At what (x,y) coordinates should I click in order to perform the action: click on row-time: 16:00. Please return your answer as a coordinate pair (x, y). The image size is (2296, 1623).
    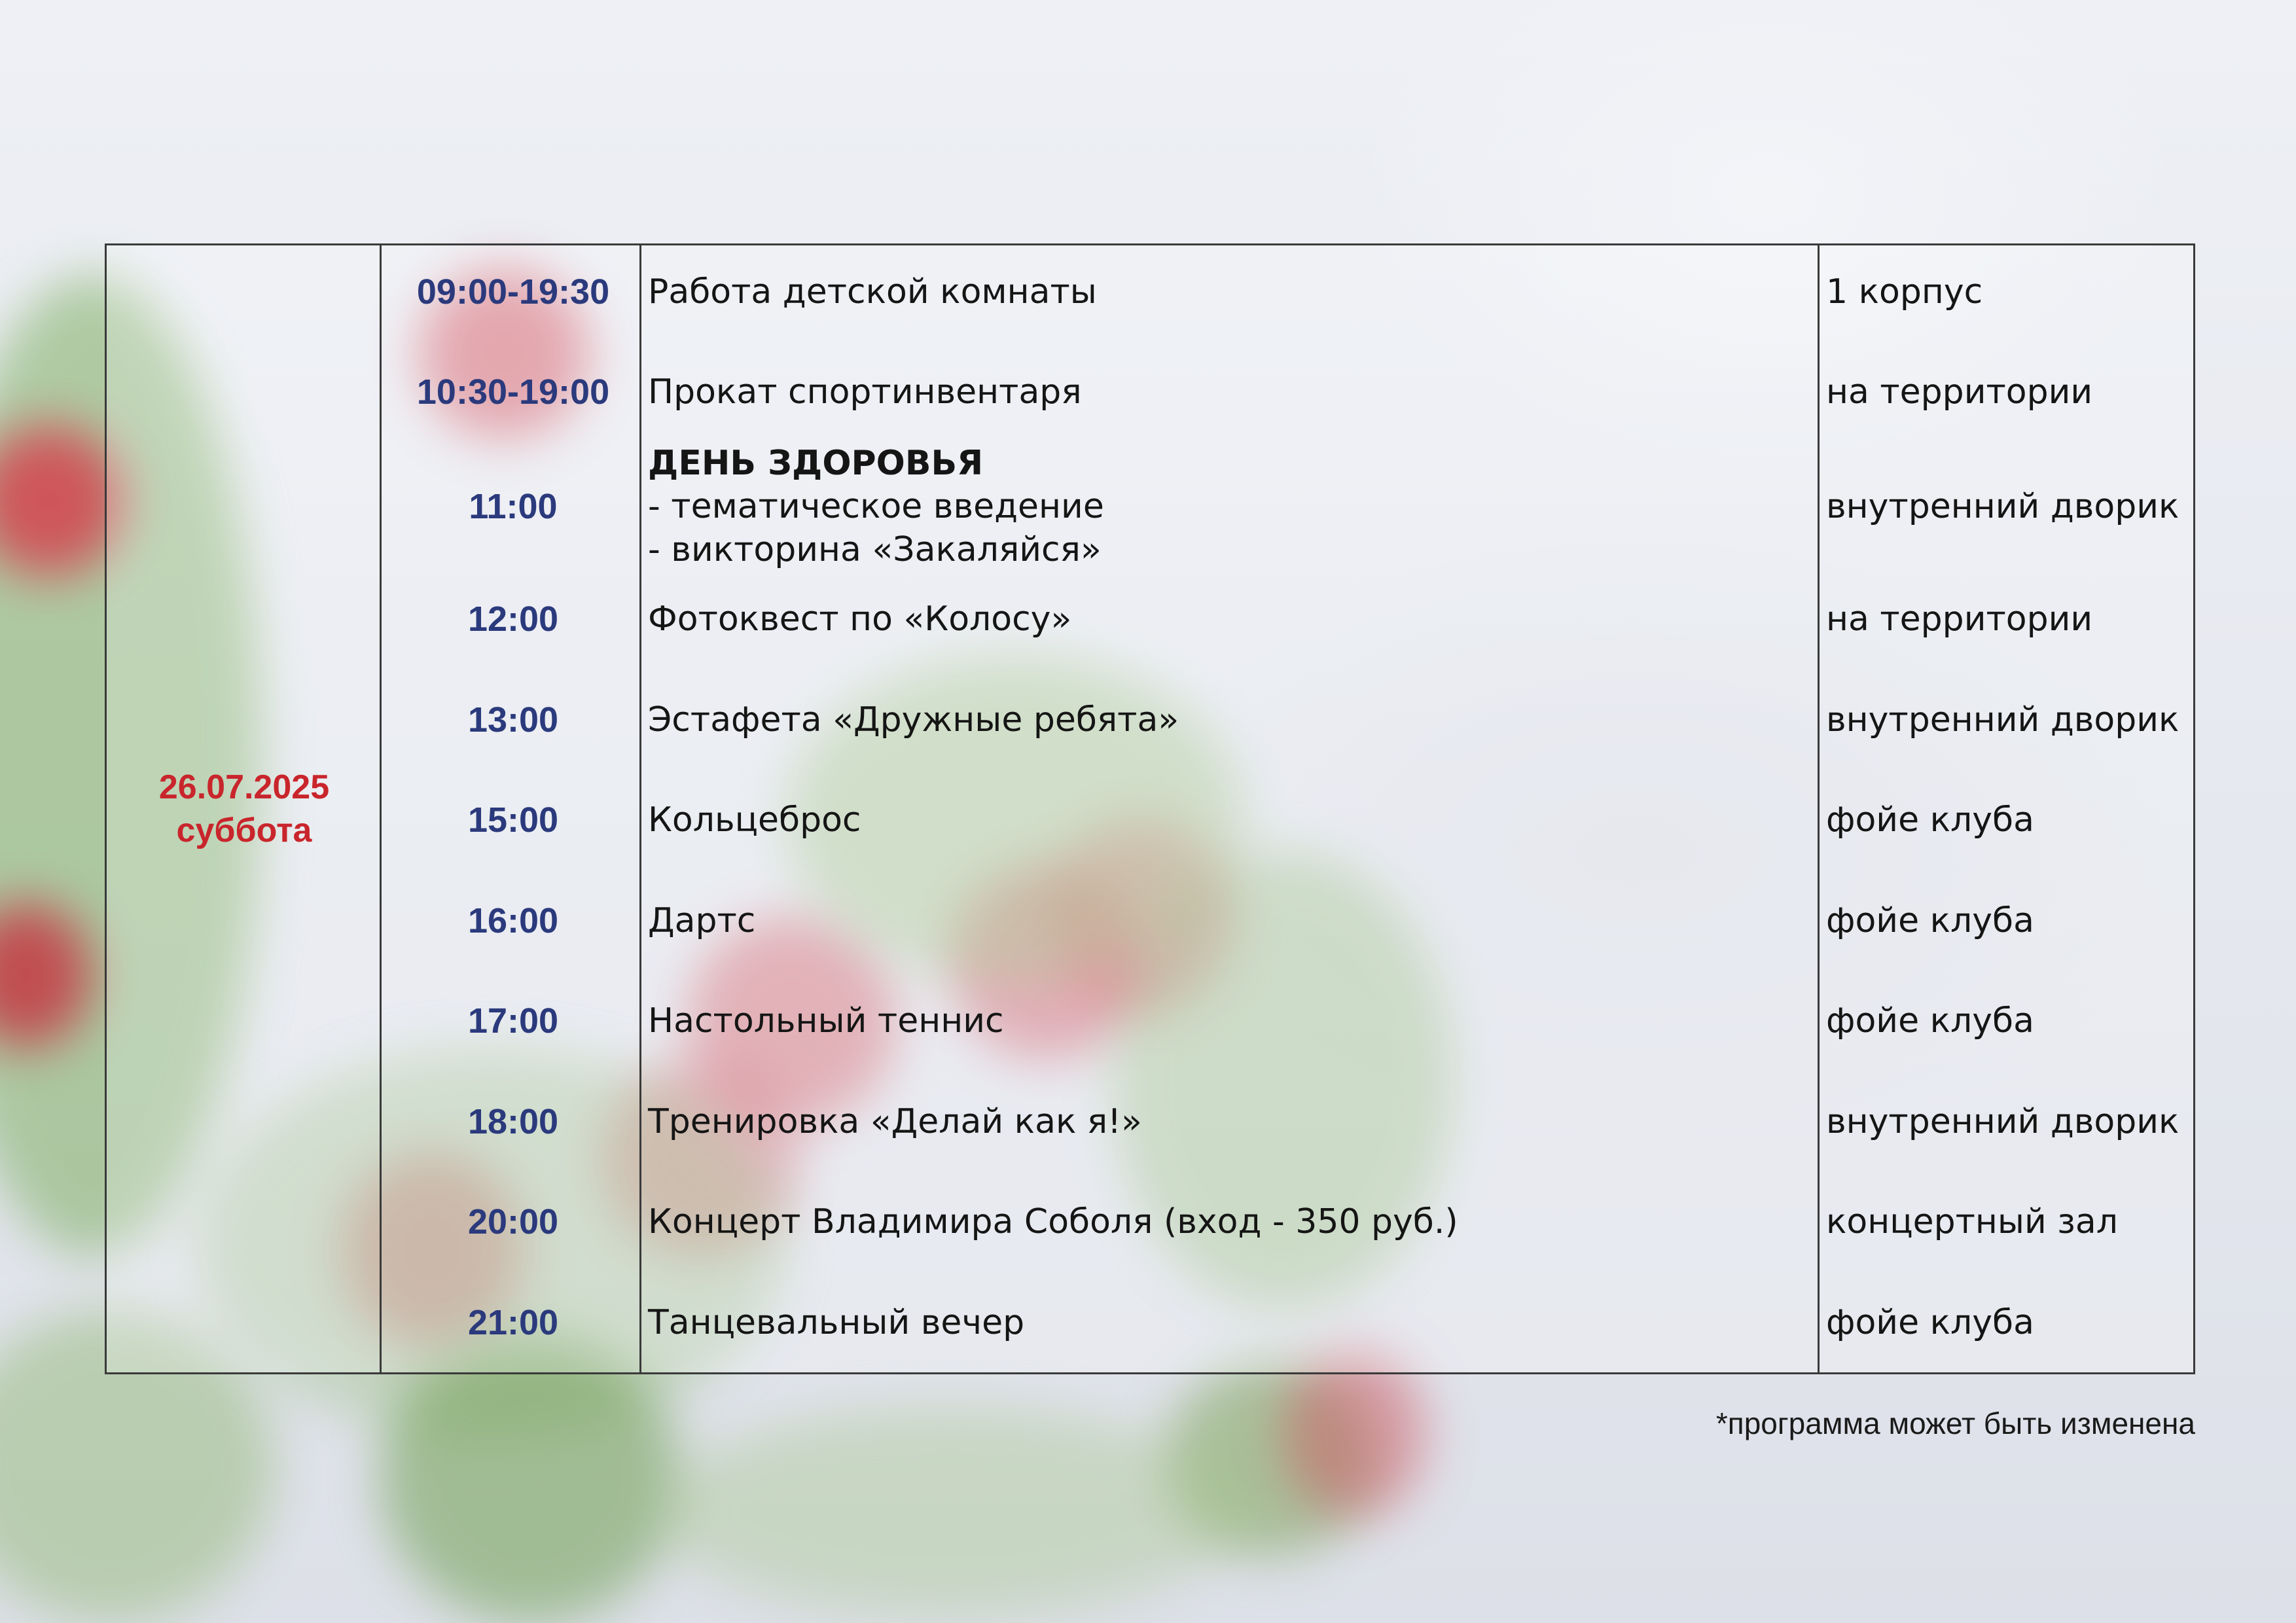
    Looking at the image, I should click on (513, 920).